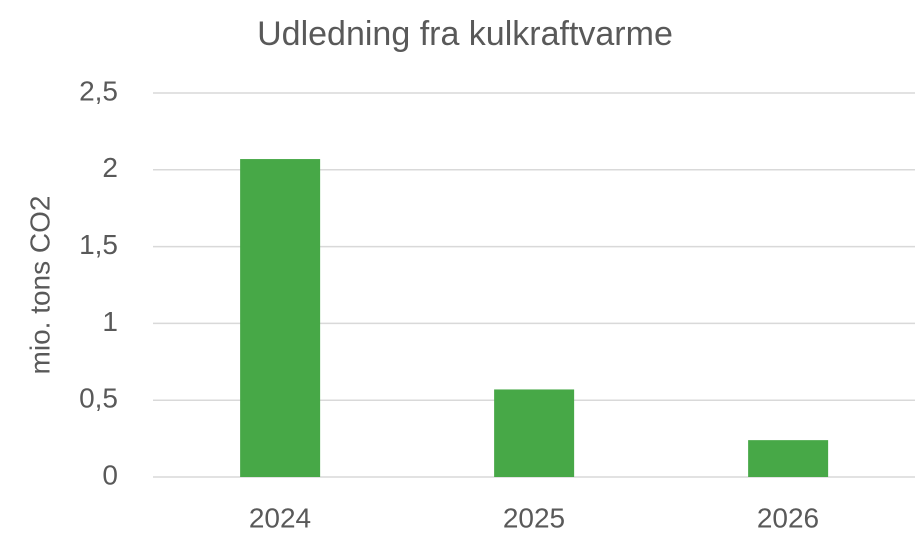  What do you see at coordinates (98, 398) in the screenshot?
I see `y-tick-label: 0,5` at bounding box center [98, 398].